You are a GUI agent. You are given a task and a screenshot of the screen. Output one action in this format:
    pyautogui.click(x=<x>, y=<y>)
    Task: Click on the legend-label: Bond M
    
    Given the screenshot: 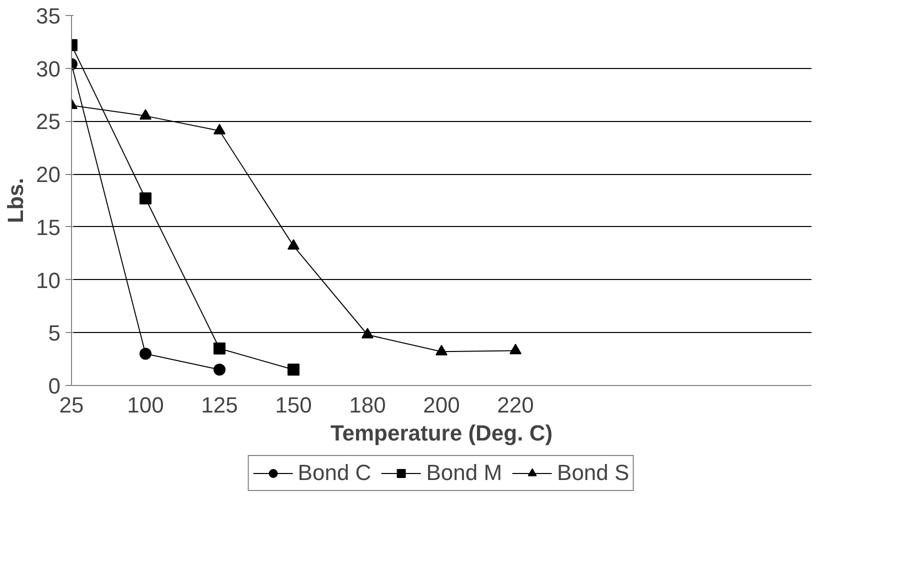 What is the action you would take?
    pyautogui.click(x=464, y=473)
    